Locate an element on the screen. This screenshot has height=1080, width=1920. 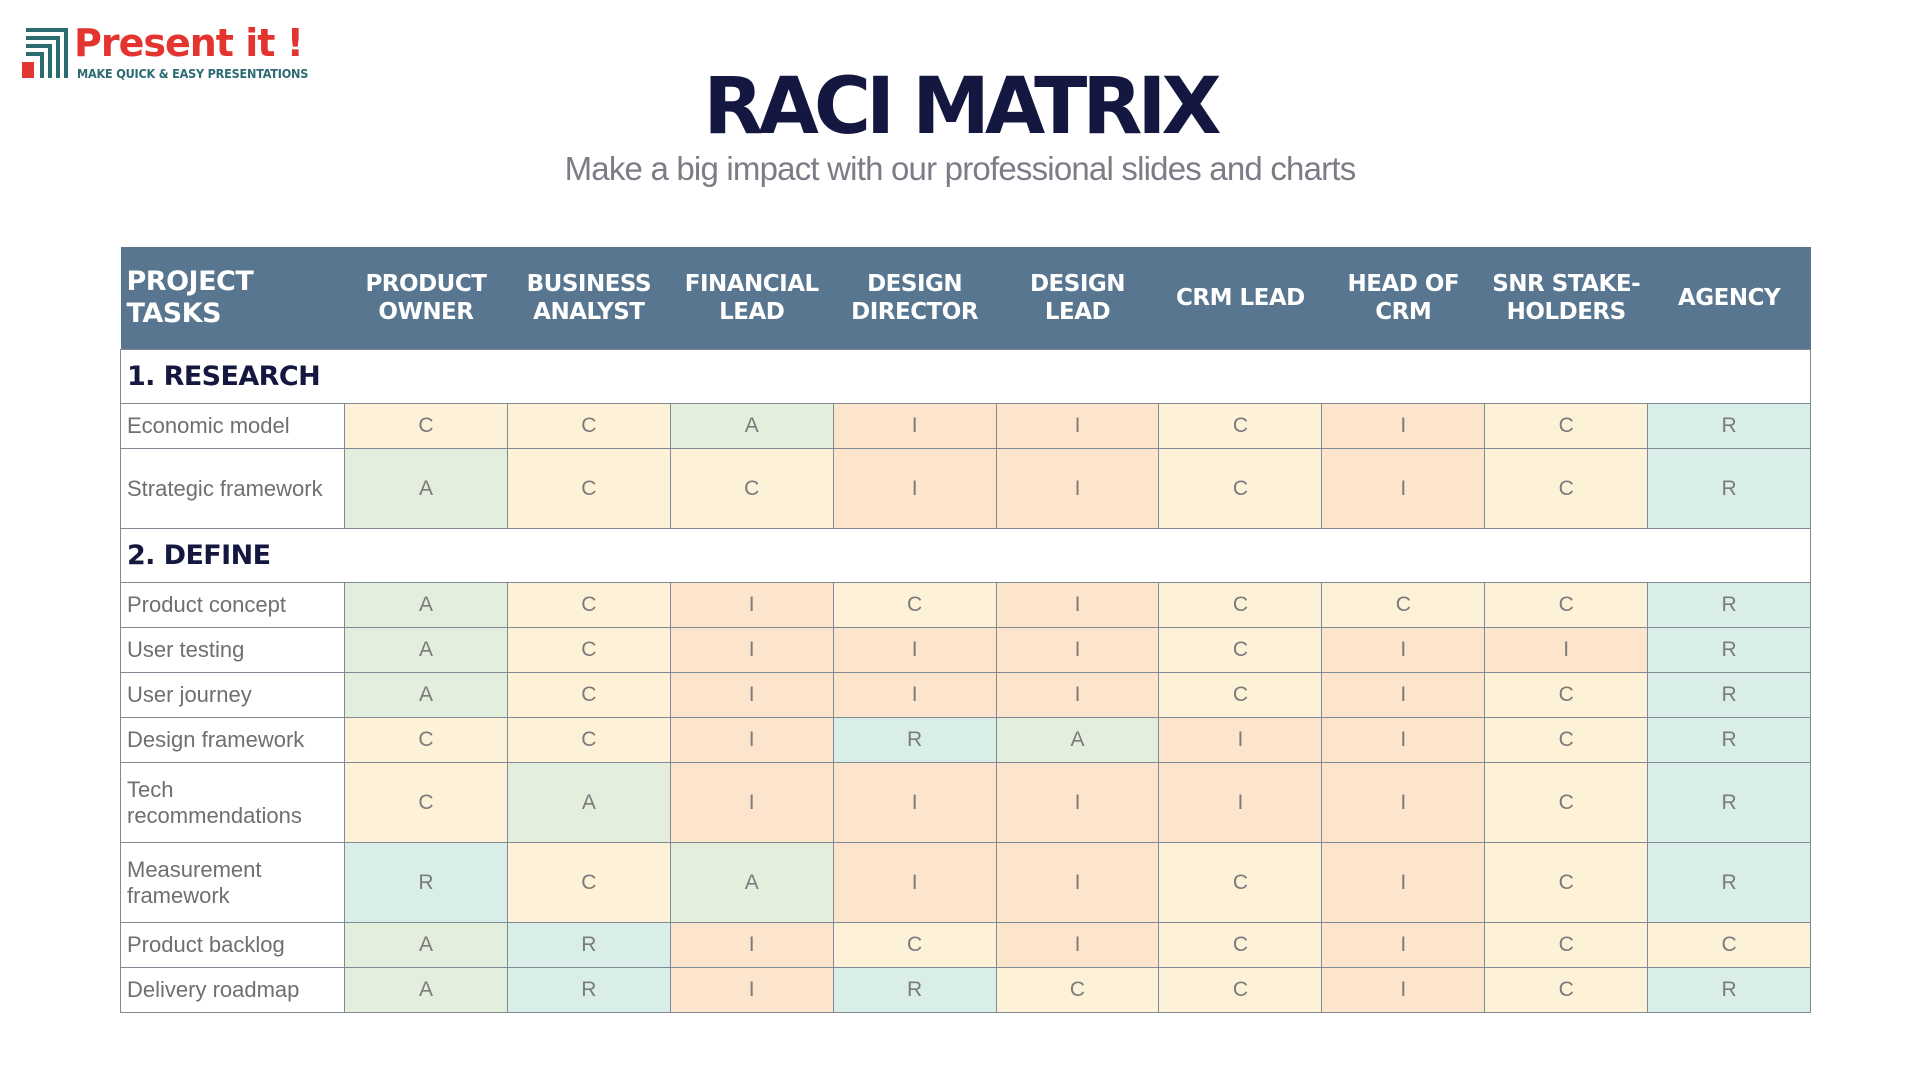
section-row: 2. DEFINE is located at coordinates (965, 555).